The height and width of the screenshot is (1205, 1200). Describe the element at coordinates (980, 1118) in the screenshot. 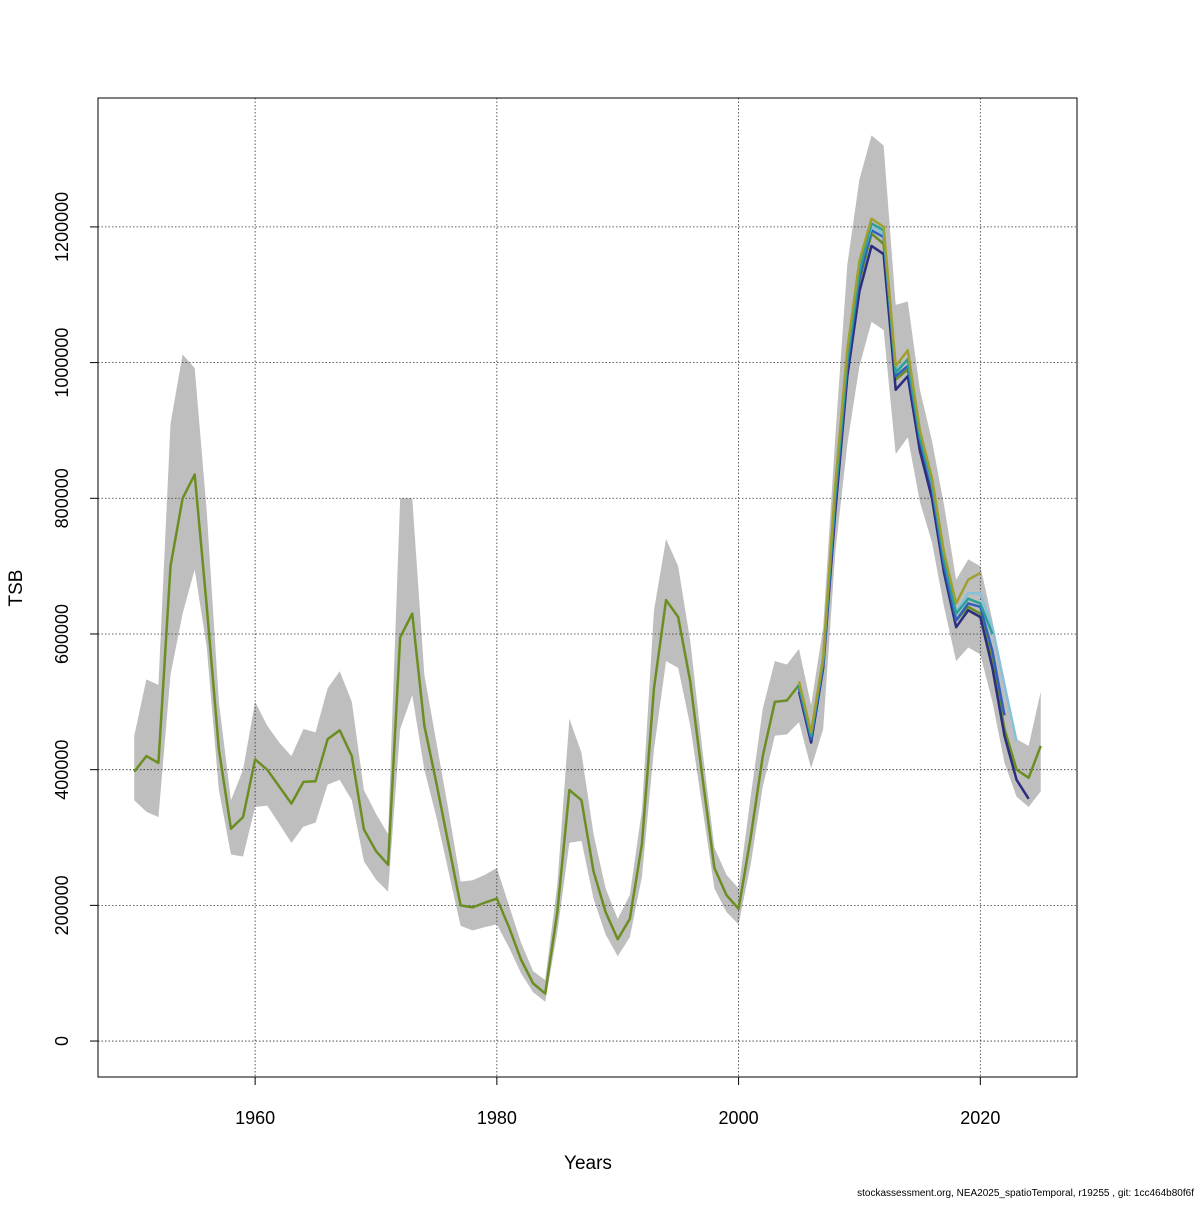

I see `x-tick-label: 2020` at that location.